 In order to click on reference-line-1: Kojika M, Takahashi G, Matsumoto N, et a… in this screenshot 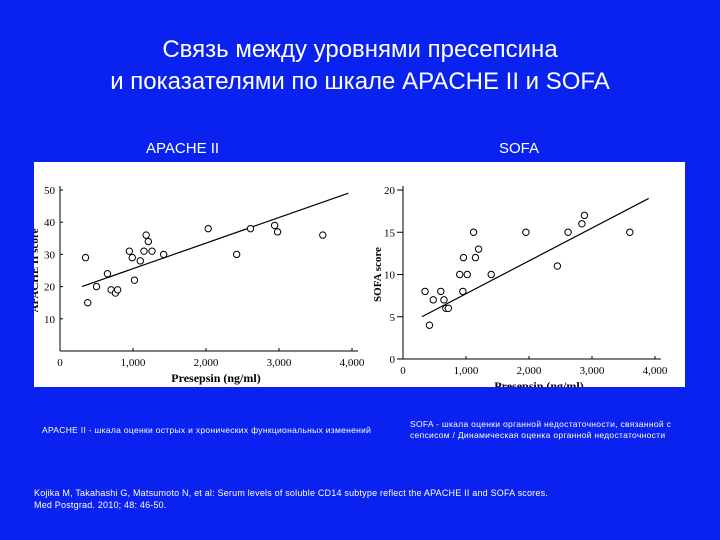, I will do `click(291, 493)`.